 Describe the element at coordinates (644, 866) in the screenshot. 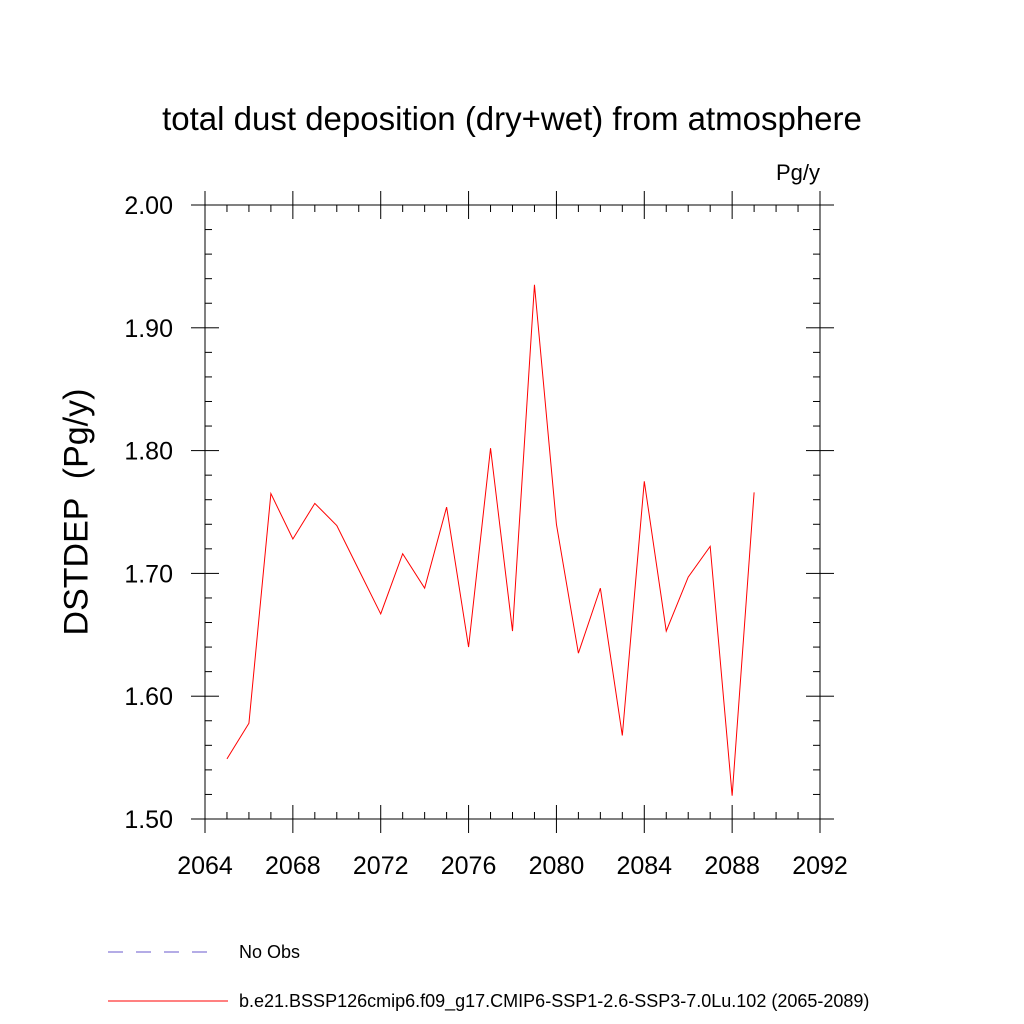

I see `x-tick-label: 2084` at that location.